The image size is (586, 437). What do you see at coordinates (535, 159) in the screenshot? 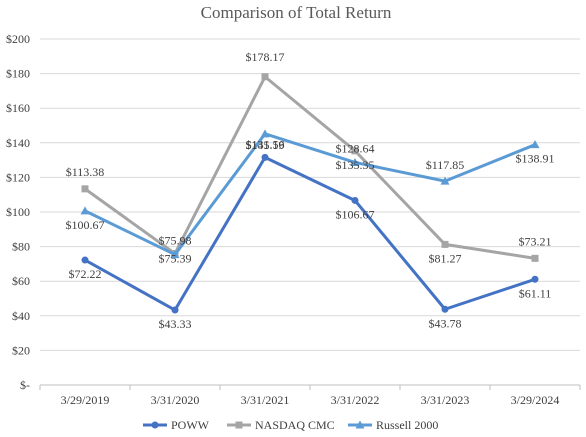
I see `data-label: $138.91` at bounding box center [535, 159].